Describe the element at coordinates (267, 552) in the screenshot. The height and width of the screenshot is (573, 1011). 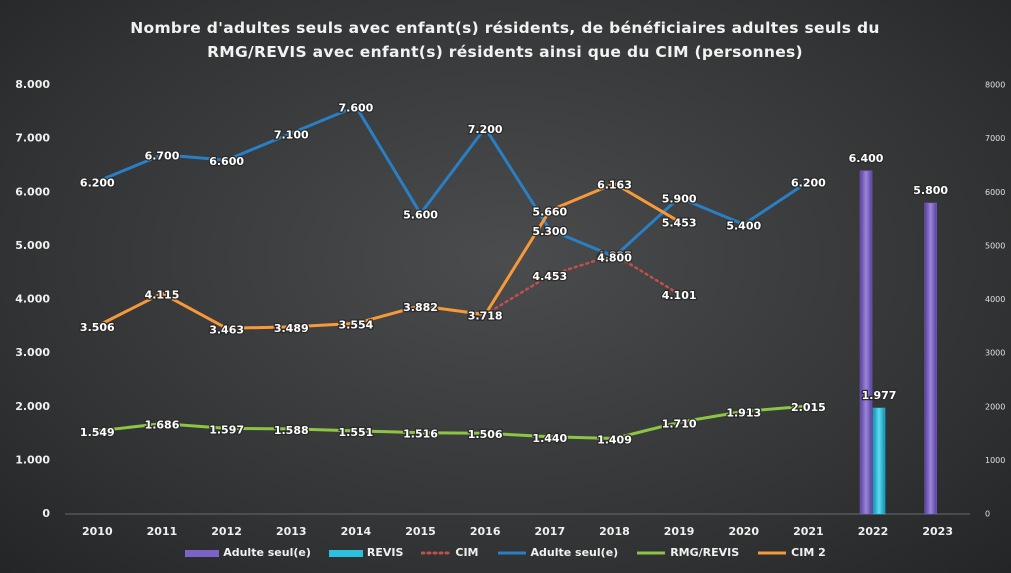
I see `legend-label: Adulte seul(e)` at that location.